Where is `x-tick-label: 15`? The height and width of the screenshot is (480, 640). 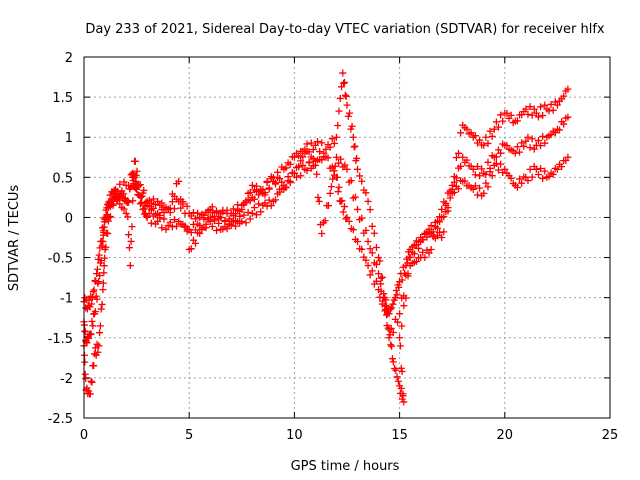
x-tick-label: 15 is located at coordinates (399, 435).